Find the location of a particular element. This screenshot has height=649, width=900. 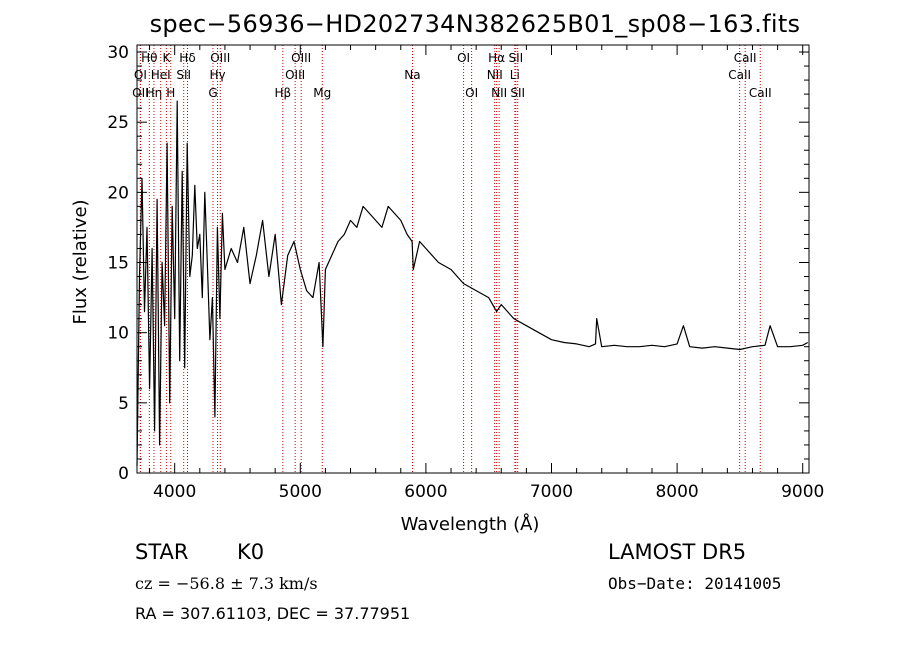

object-class-label: STAR is located at coordinates (162, 552).